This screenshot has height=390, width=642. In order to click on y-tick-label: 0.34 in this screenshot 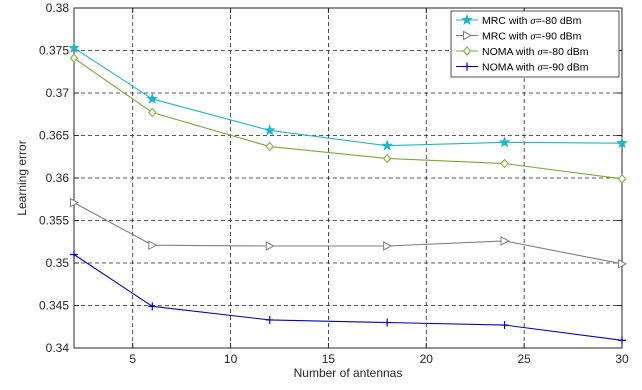, I will do `click(58, 348)`.